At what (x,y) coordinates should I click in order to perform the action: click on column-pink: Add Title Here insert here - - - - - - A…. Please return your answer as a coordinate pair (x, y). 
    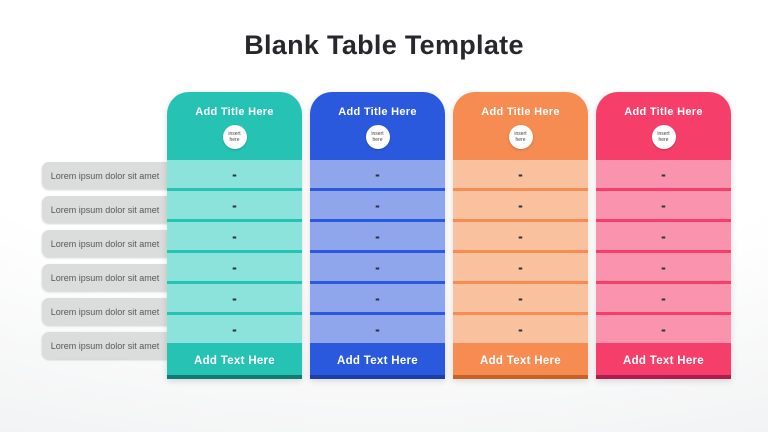
    Looking at the image, I should click on (663, 235).